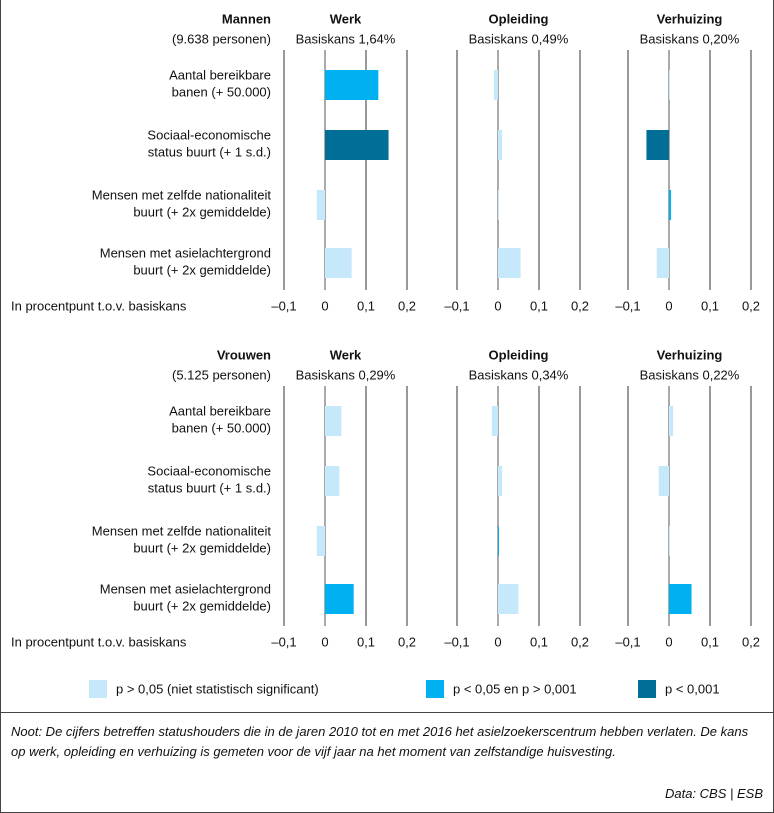 The width and height of the screenshot is (774, 813). Describe the element at coordinates (519, 374) in the screenshot. I see `panel-subtitle: Basiskans 0,34%` at that location.